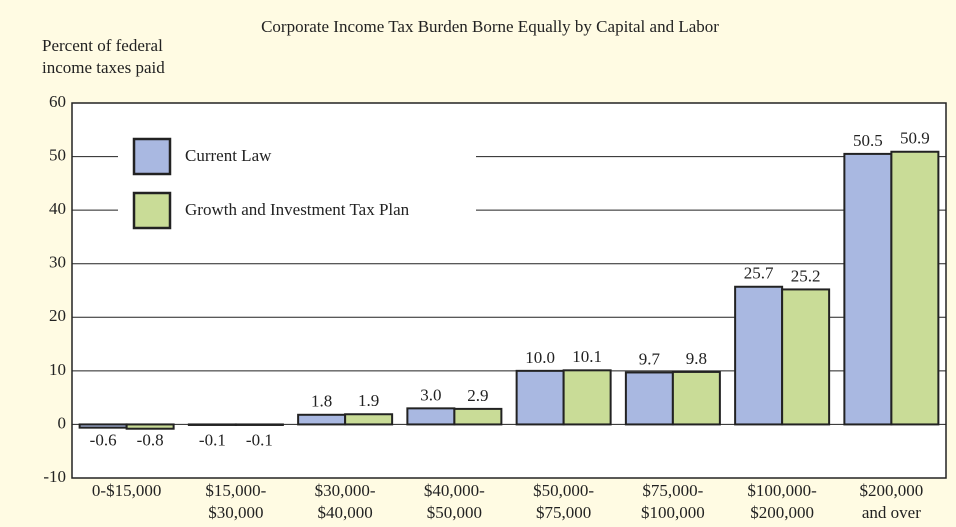 This screenshot has width=956, height=527. What do you see at coordinates (759, 273) in the screenshot?
I see `value-label: 25.7` at bounding box center [759, 273].